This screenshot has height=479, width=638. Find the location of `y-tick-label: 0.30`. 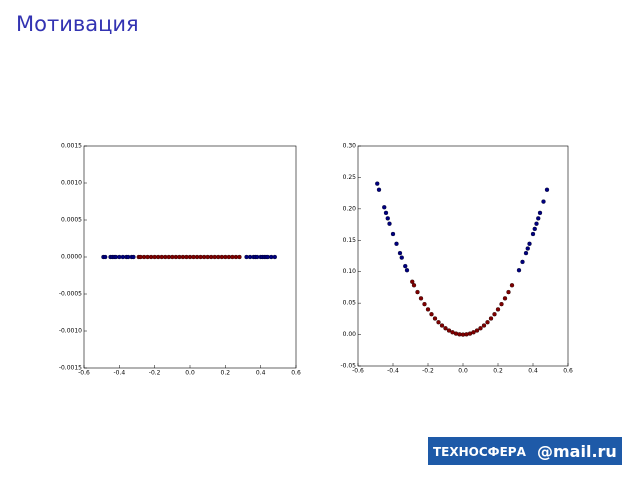

y-tick-label: 0.30 is located at coordinates (350, 146).